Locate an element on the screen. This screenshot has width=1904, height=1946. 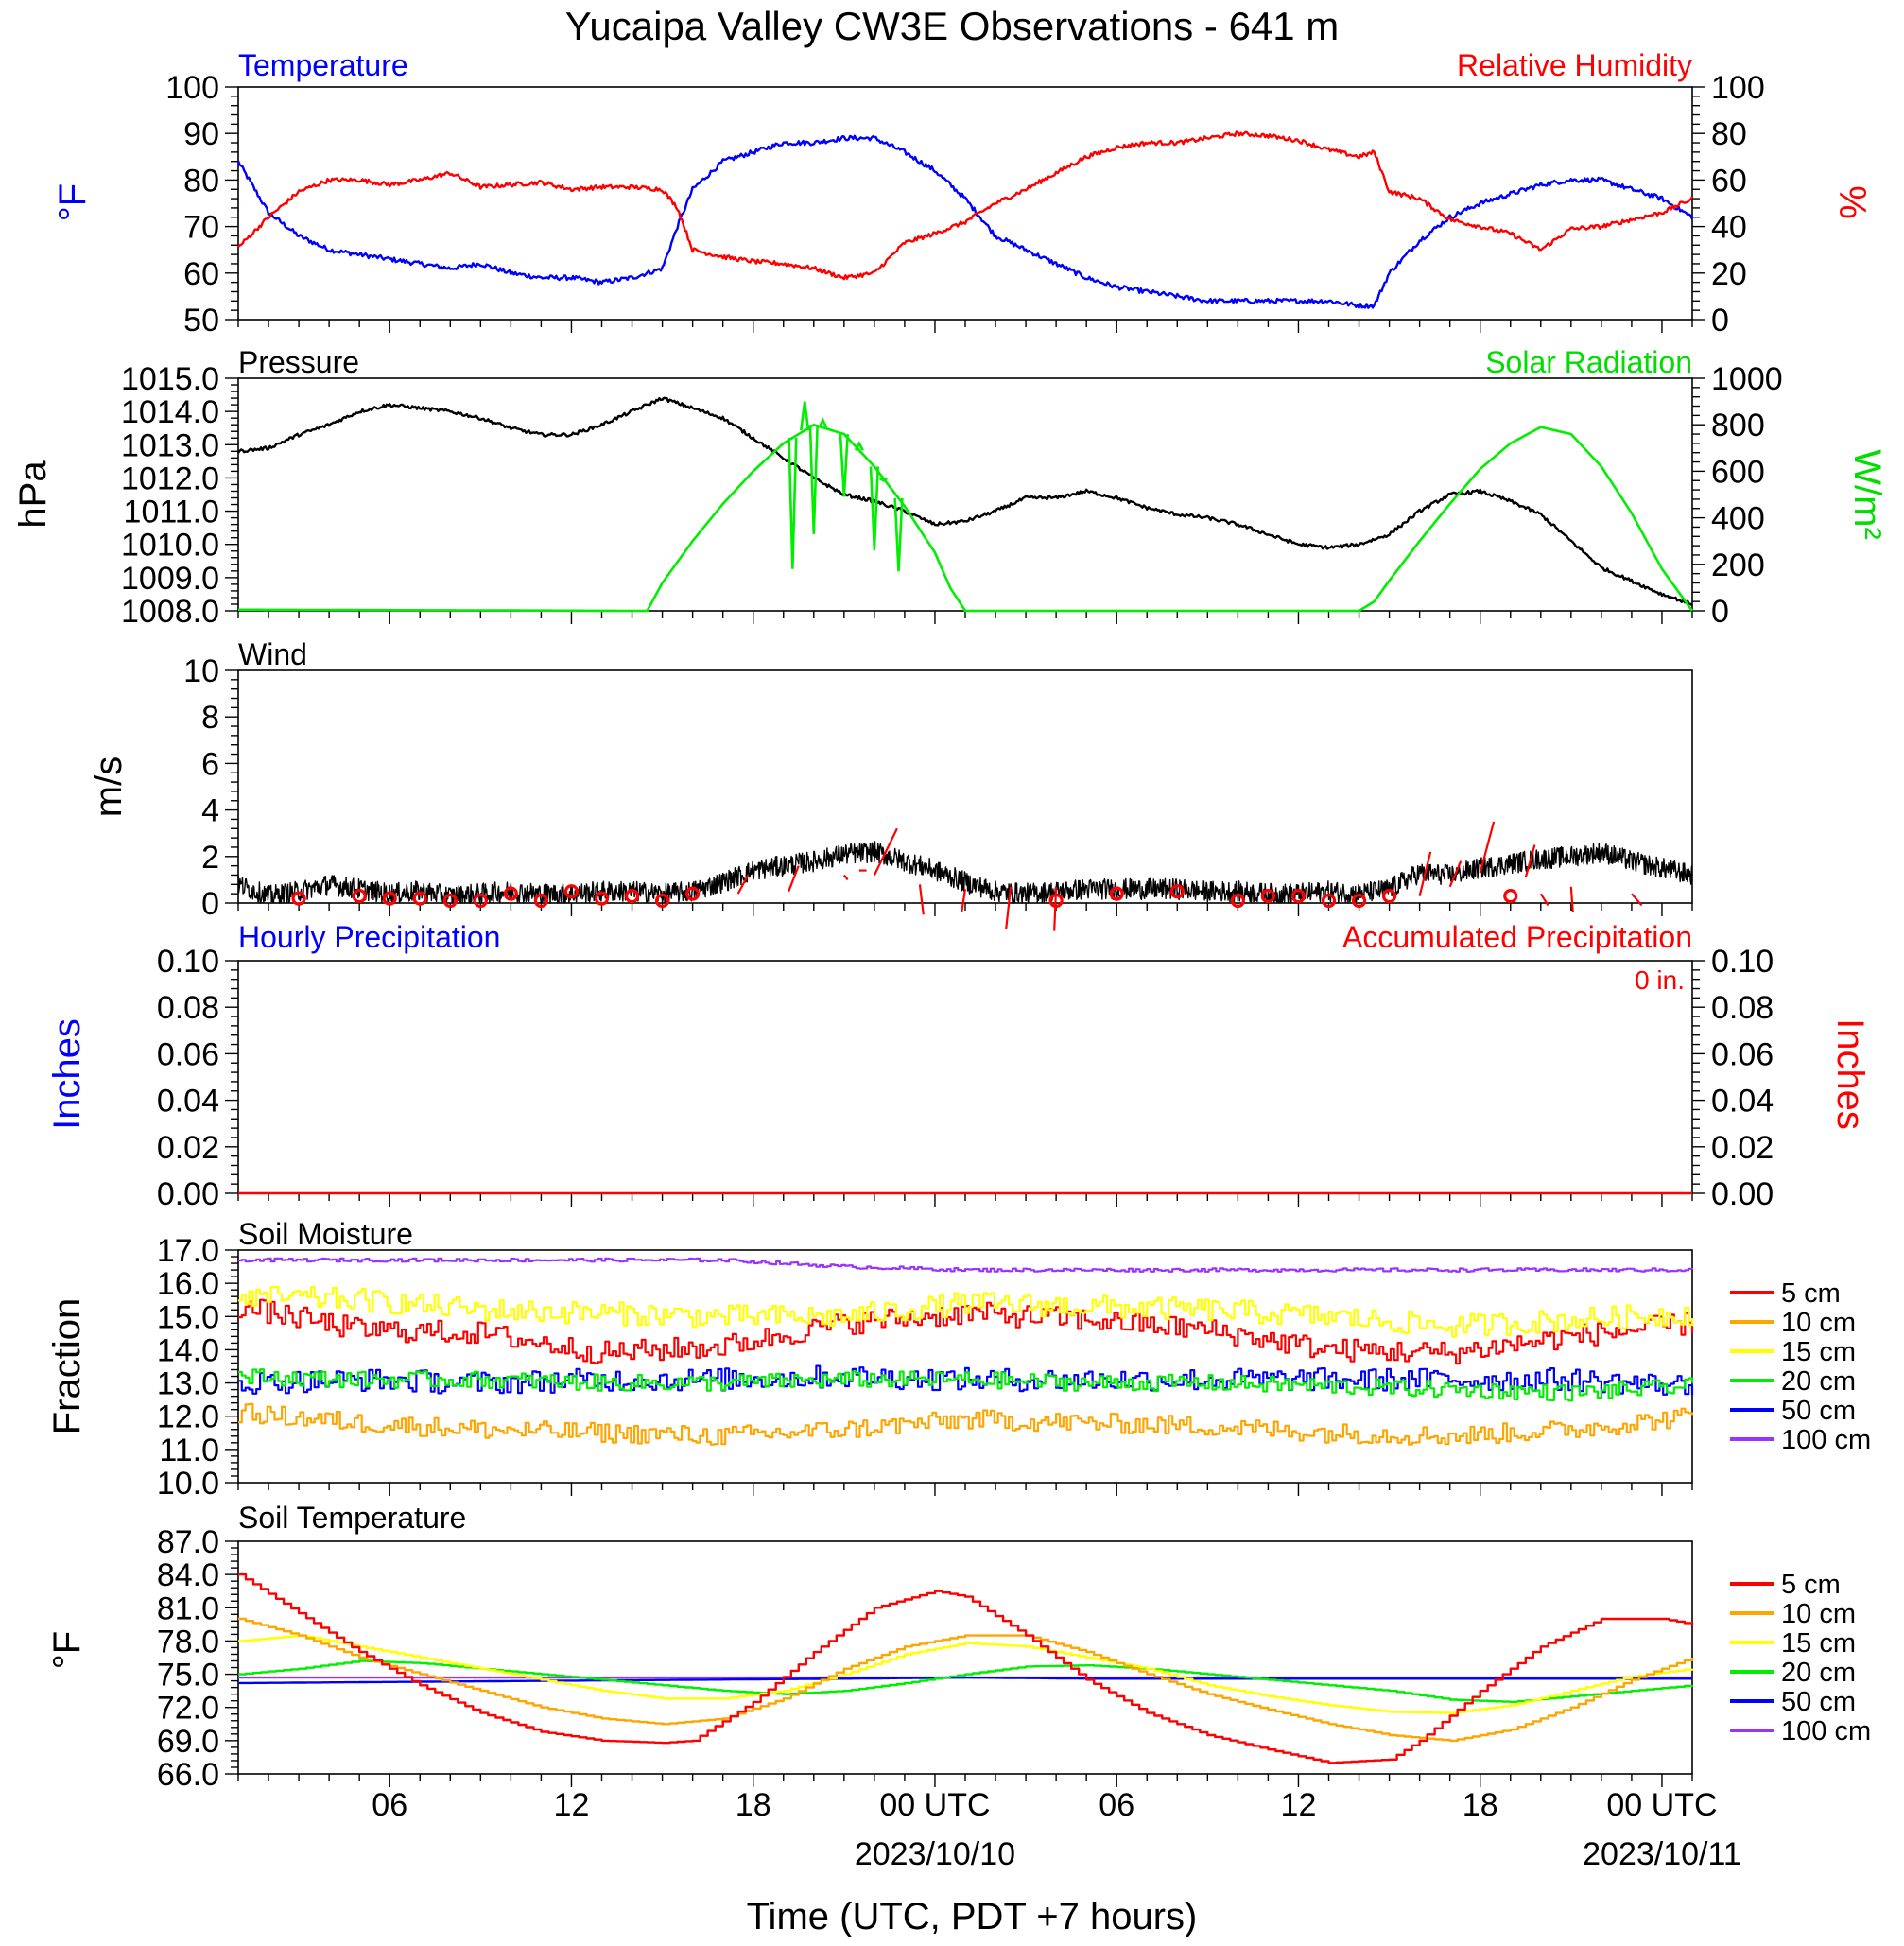
hourly-precip-title: Hourly Precipitation is located at coordinates (369, 937).